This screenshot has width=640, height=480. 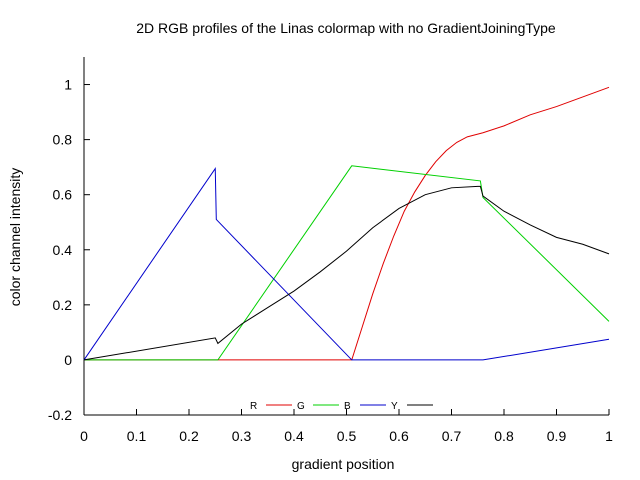 What do you see at coordinates (63, 305) in the screenshot?
I see `y-tick-label: 0.2` at bounding box center [63, 305].